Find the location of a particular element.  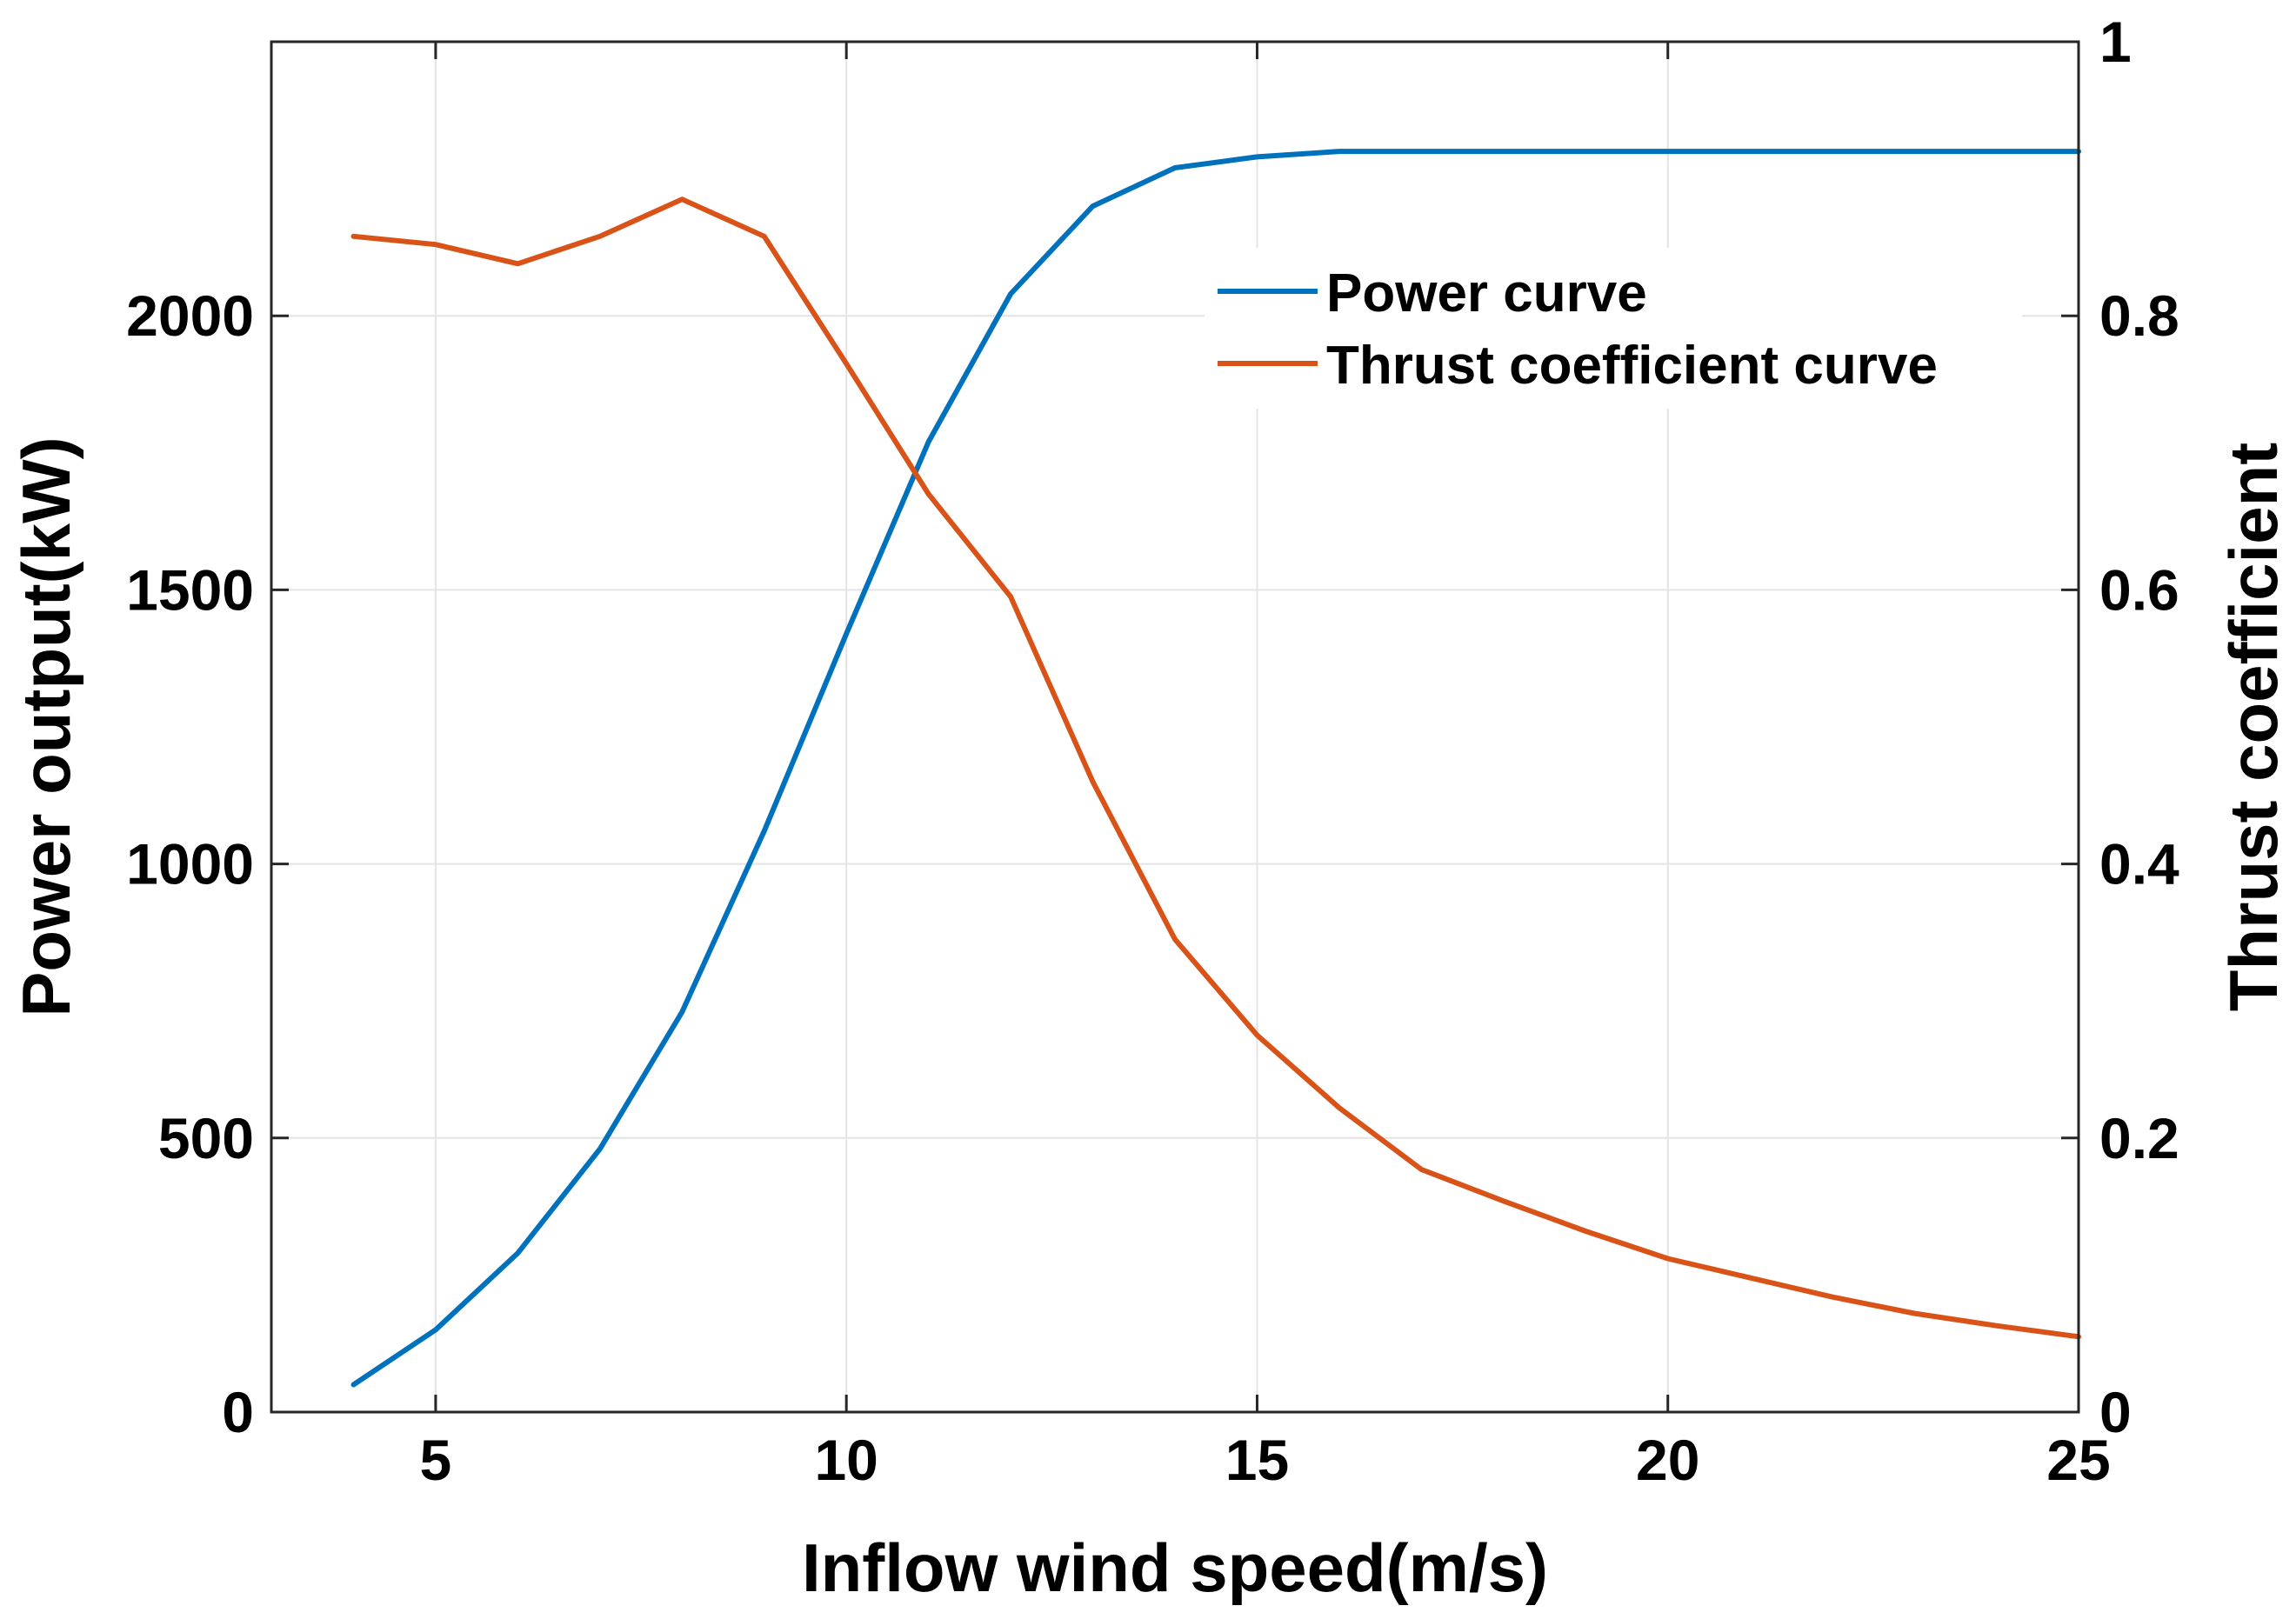

x-tick-label: 25 is located at coordinates (2078, 1460).